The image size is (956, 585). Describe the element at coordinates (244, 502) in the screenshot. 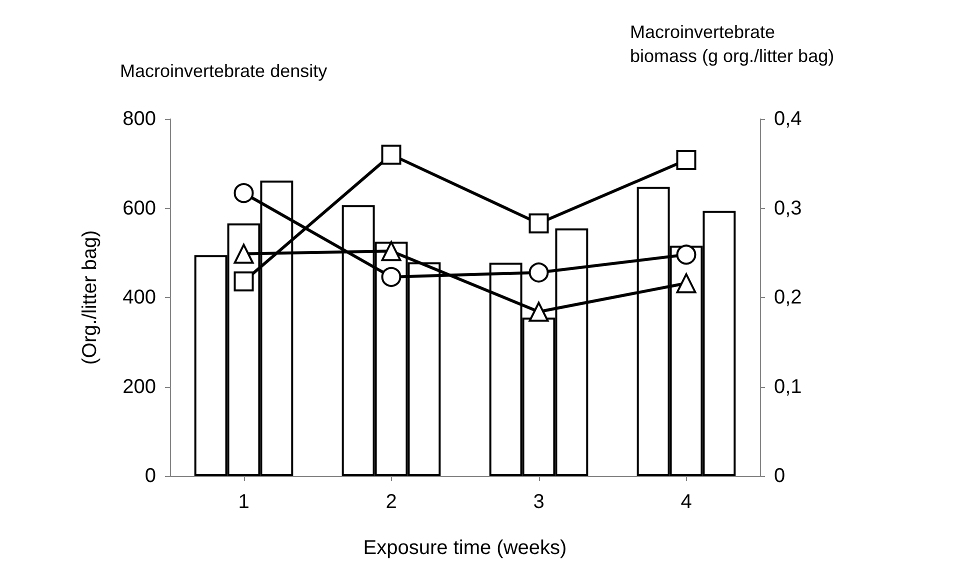

I see `x-tick-label: 1` at that location.